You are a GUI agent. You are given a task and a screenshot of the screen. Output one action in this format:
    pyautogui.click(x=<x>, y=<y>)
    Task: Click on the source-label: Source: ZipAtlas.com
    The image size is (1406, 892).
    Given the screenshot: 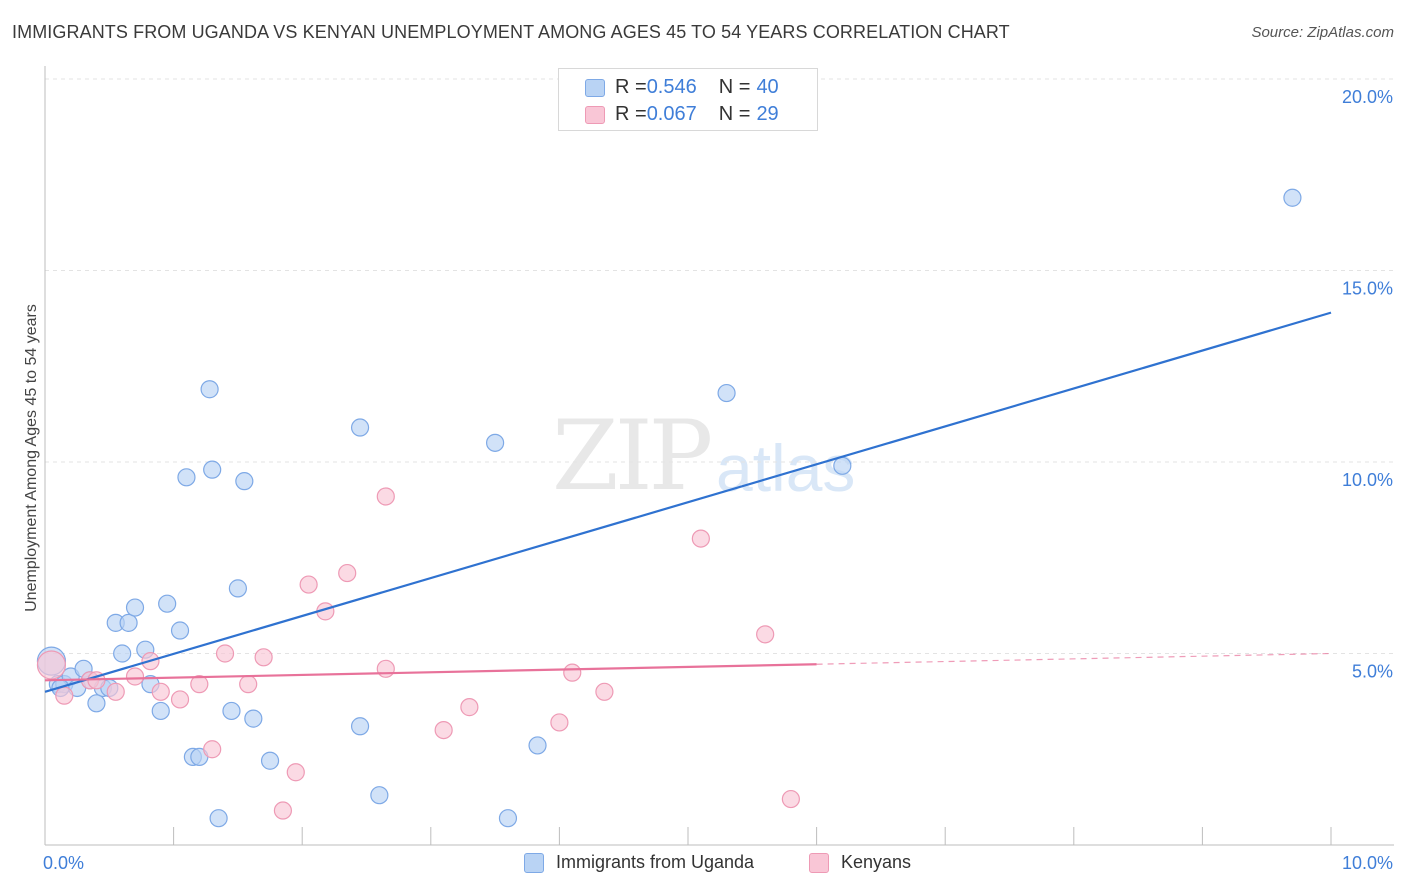 What is the action you would take?
    pyautogui.click(x=1322, y=32)
    